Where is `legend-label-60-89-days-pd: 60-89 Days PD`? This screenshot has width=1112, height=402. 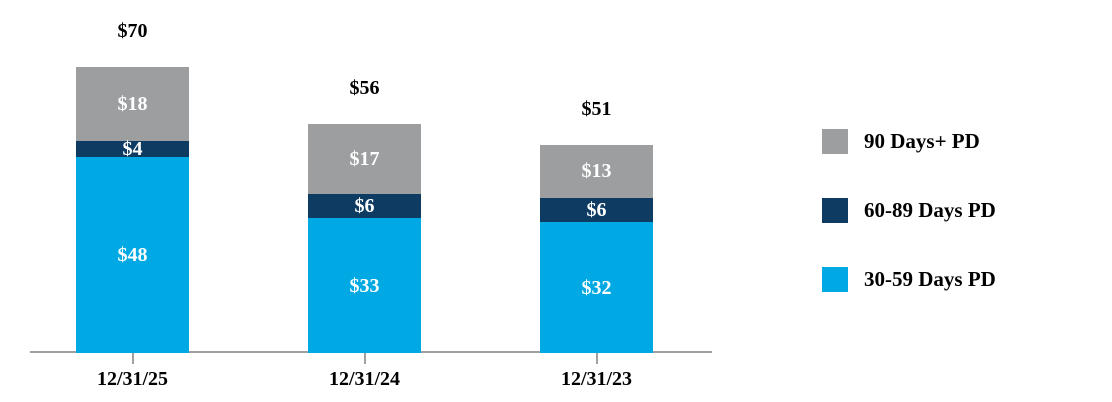
legend-label-60-89-days-pd: 60-89 Days PD is located at coordinates (930, 210).